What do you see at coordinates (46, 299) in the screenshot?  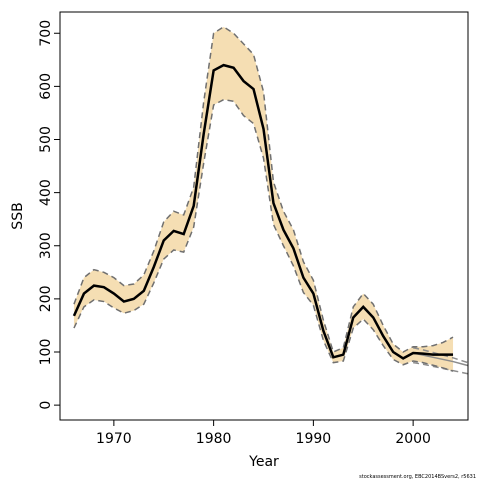 I see `y-tick-label: 200` at bounding box center [46, 299].